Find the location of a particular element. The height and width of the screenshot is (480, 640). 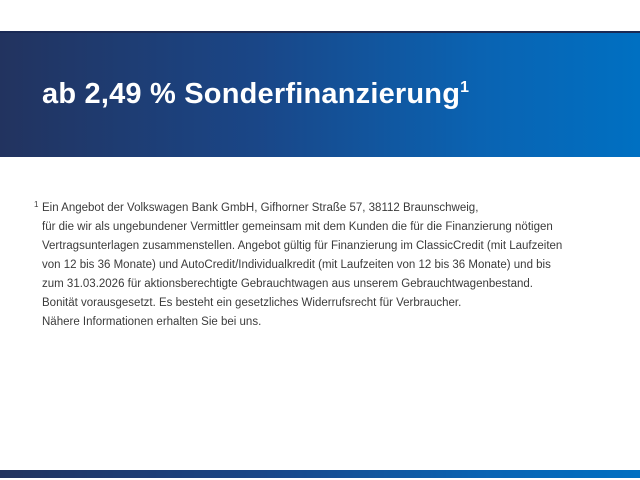

page-title-text: ab 2,49 % Sonderfinanzierung is located at coordinates (251, 93).